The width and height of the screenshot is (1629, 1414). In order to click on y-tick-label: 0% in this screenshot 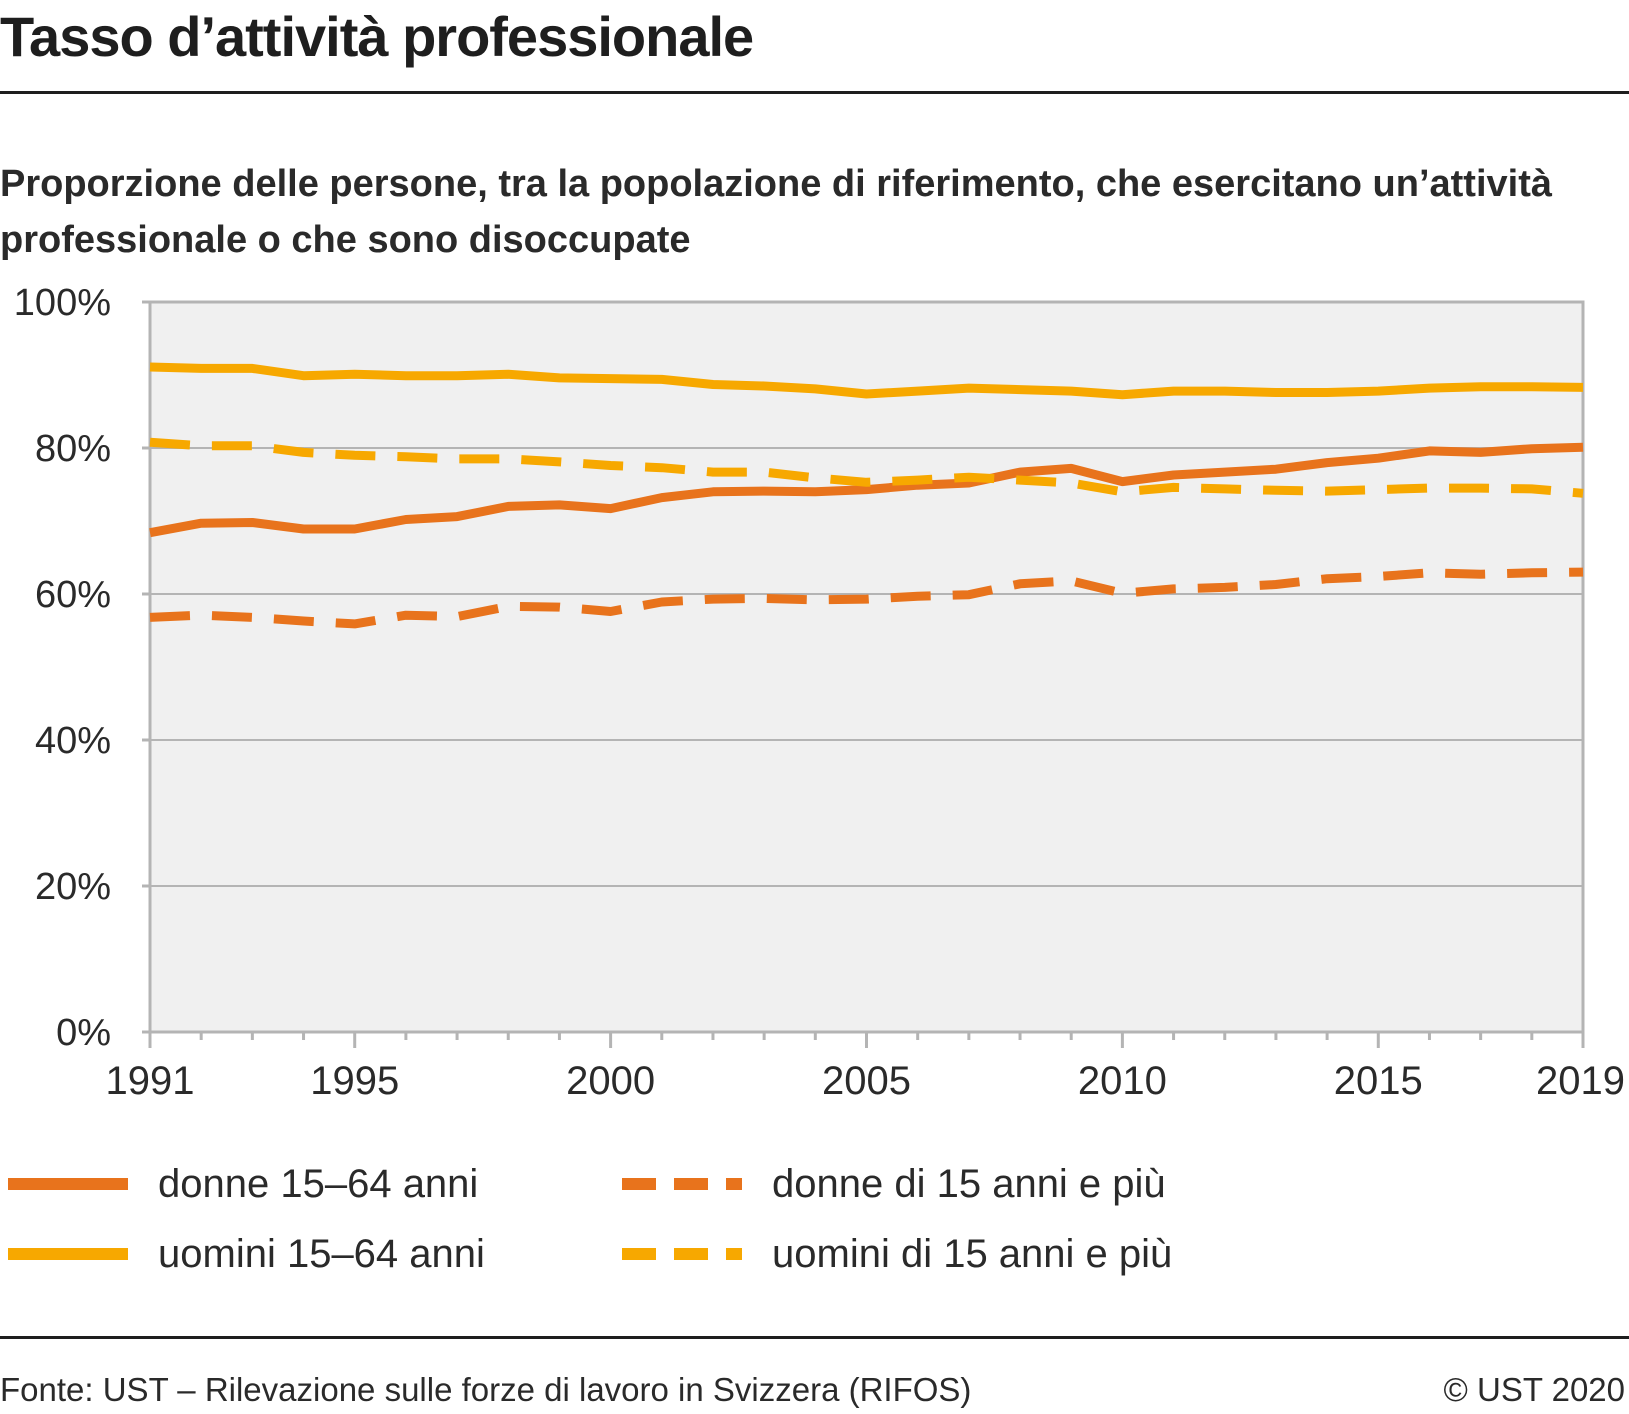, I will do `click(83, 1033)`.